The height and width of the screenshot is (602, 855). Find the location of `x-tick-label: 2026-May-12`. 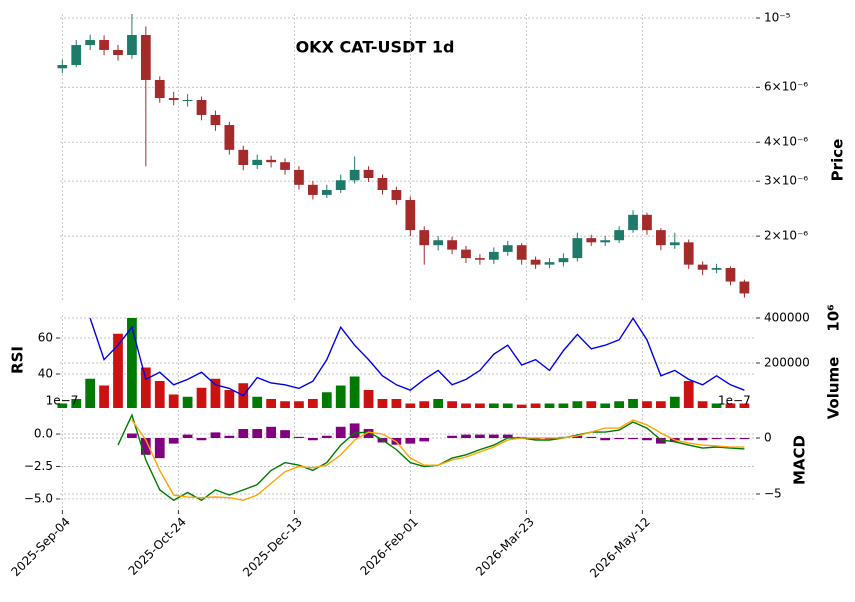

x-tick-label: 2026-May-12 is located at coordinates (620, 548).